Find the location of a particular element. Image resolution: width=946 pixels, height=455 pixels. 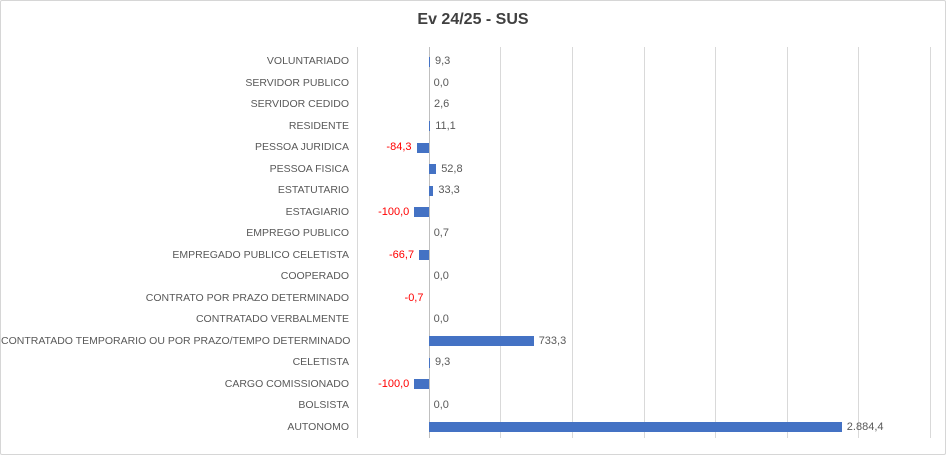

category-label: EMPREGADO PUBLICO CELETISTA is located at coordinates (260, 254).